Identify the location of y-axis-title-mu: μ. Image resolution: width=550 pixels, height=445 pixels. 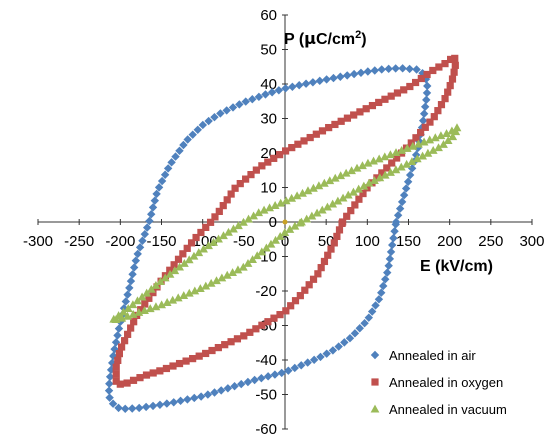
(310, 38).